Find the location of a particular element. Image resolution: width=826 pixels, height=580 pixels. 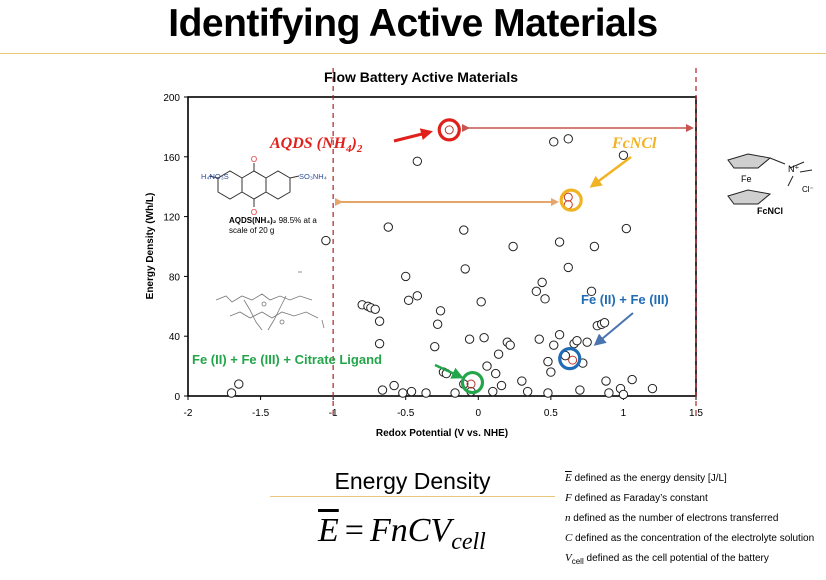

definition-symbol: V is located at coordinates (568, 558).